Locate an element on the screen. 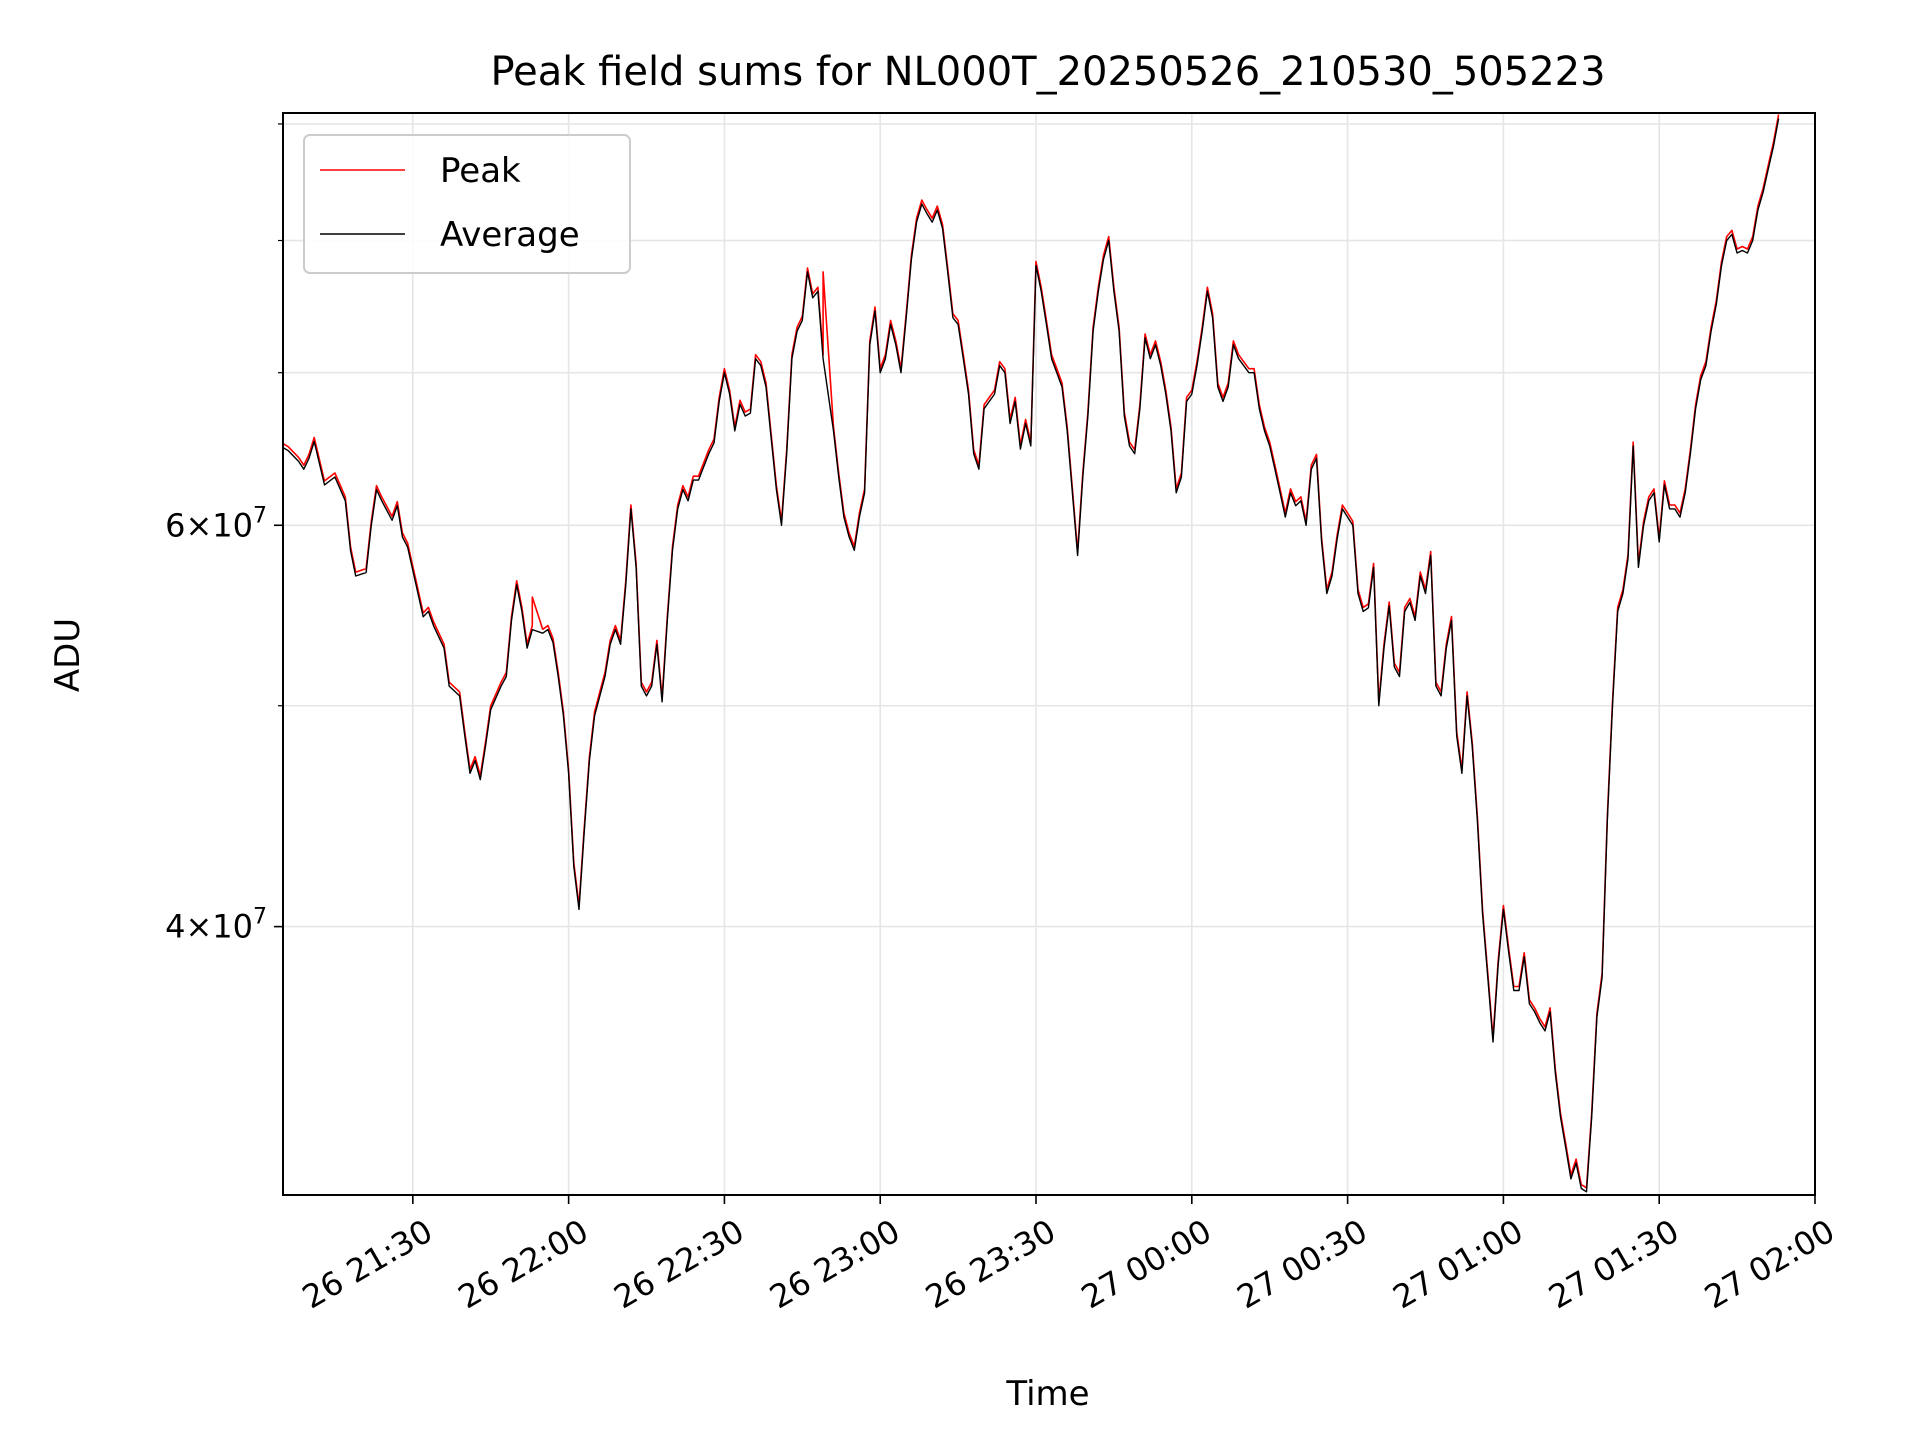 This screenshot has height=1440, width=1920. y-tick-mantissa: 4 is located at coordinates (175, 927).